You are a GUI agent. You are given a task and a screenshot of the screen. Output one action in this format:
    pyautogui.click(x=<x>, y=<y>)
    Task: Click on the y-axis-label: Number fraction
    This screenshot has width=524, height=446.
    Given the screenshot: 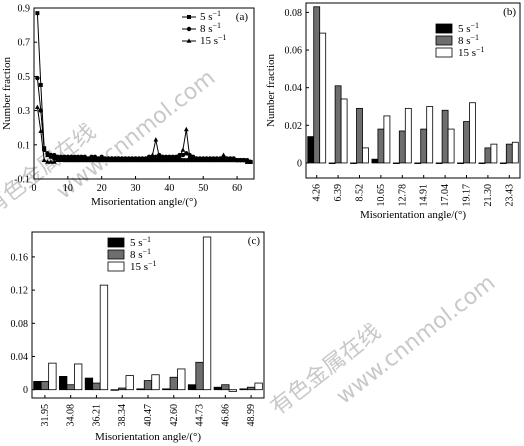 What is the action you would take?
    pyautogui.click(x=7, y=93)
    